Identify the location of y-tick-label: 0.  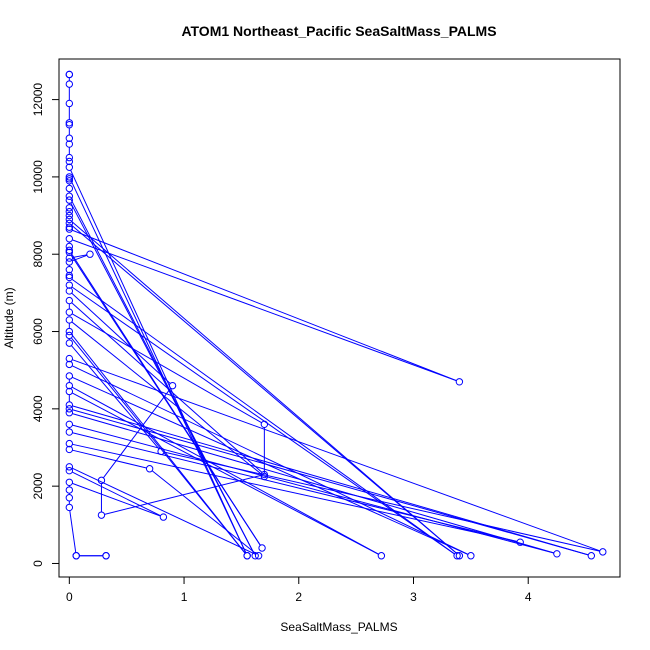
(38, 563).